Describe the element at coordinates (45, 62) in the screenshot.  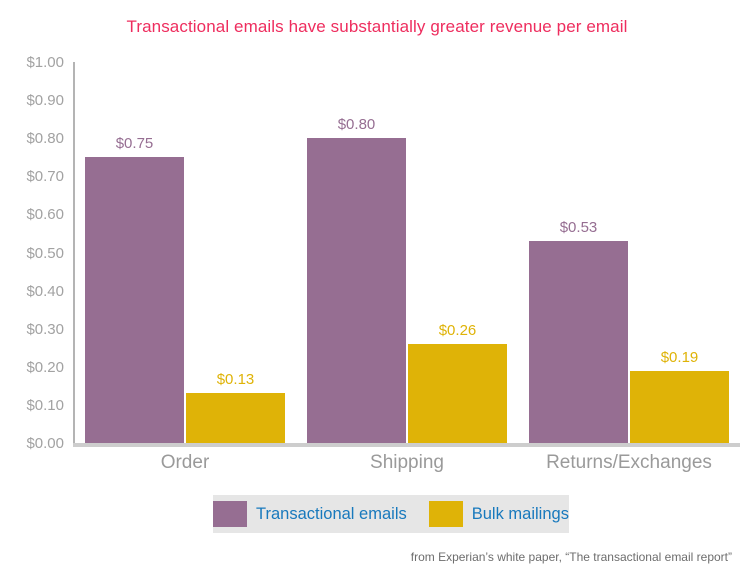
I see `y-axis-tick-label: $1.00` at that location.